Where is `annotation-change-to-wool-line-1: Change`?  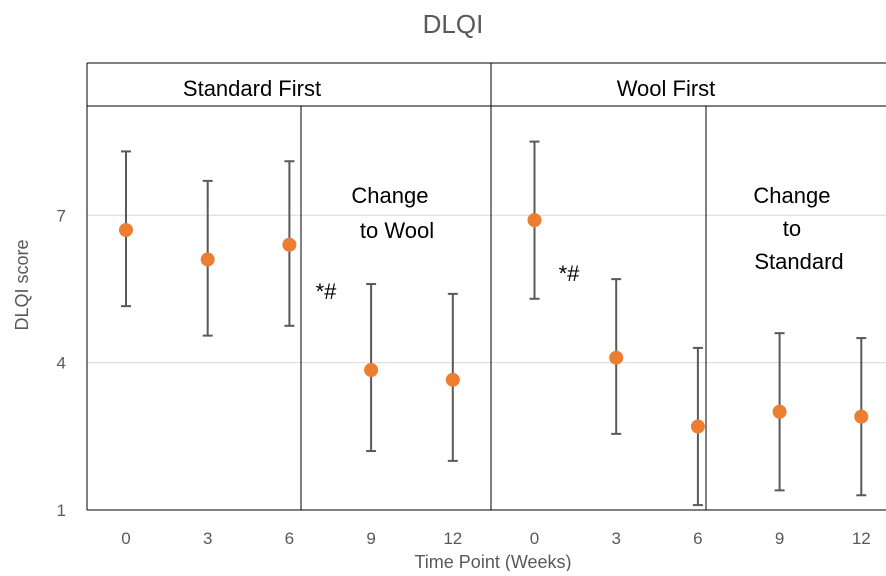 annotation-change-to-wool-line-1: Change is located at coordinates (389, 195).